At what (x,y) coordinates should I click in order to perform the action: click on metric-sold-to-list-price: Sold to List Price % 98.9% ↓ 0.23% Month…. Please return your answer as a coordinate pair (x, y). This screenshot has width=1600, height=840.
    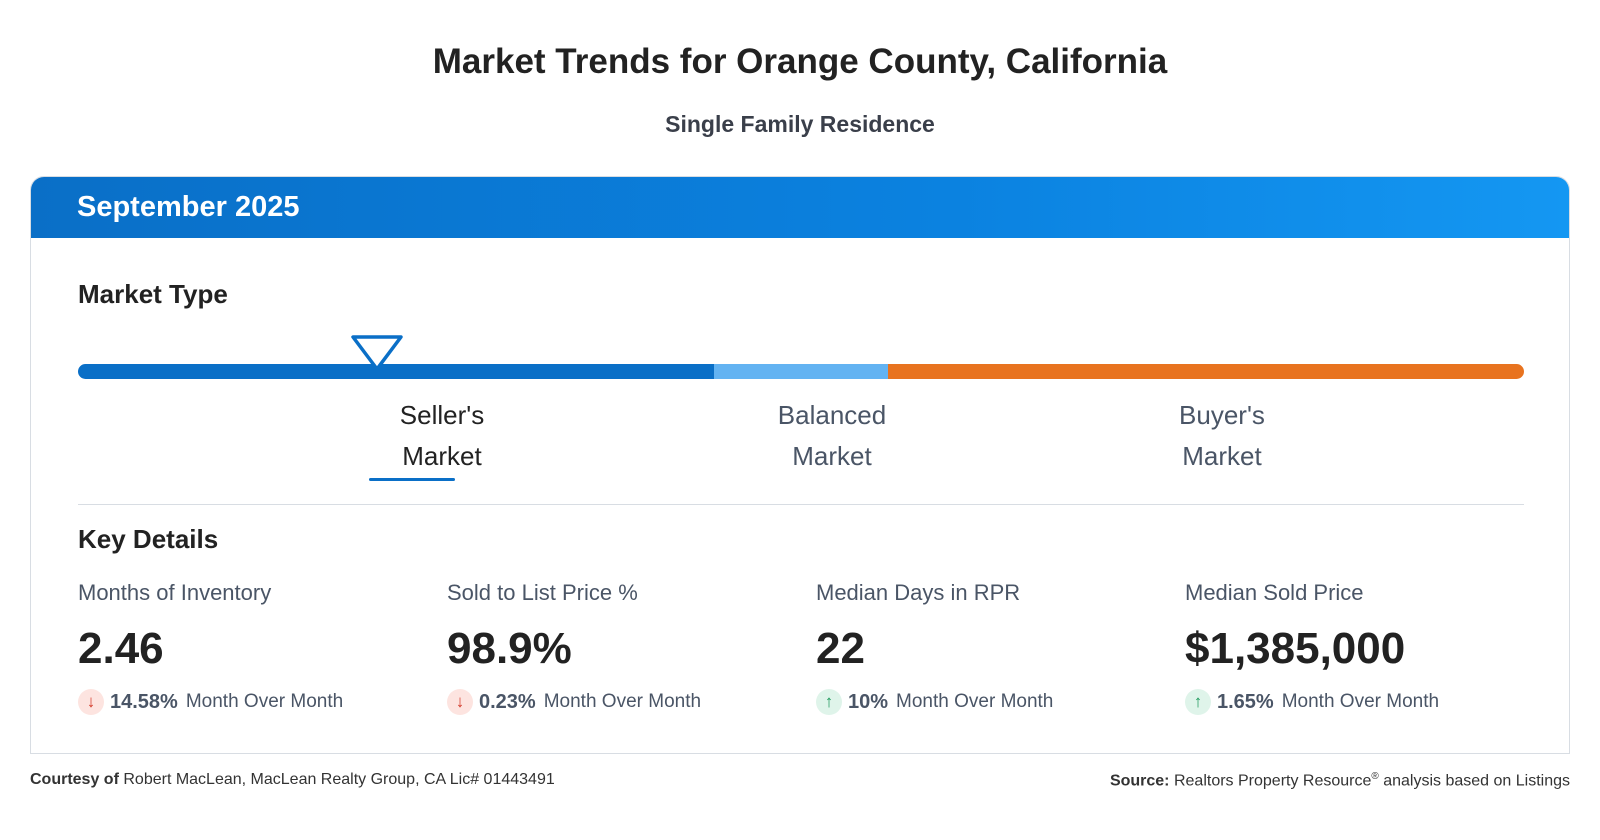
    Looking at the image, I should click on (627, 648).